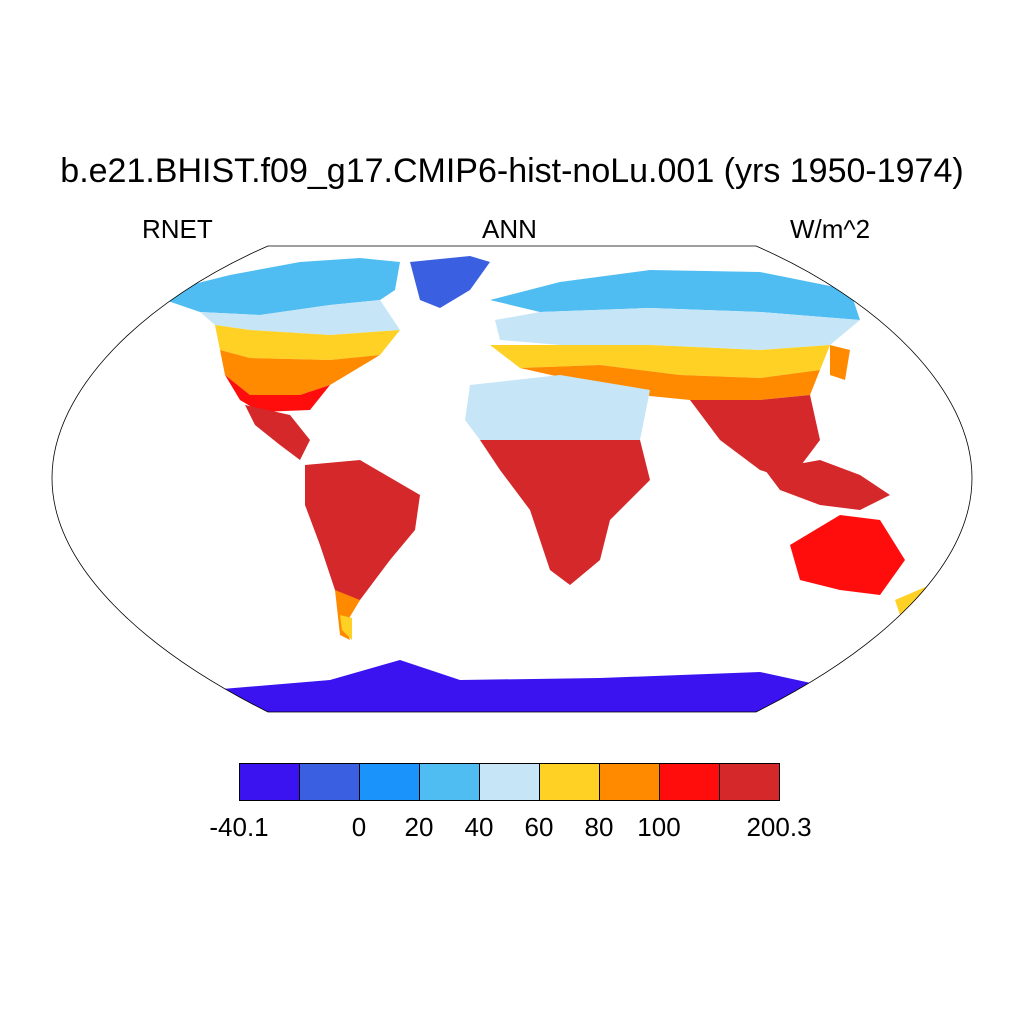  Describe the element at coordinates (830, 229) in the screenshot. I see `units-label: W/m^2` at that location.